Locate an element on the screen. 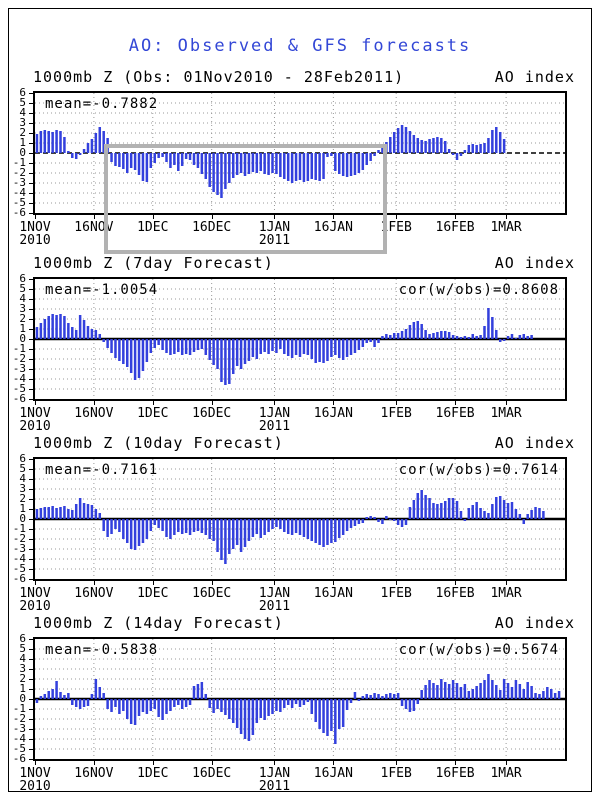 The image size is (600, 800). bar-chart-14day is located at coordinates (300, 699).